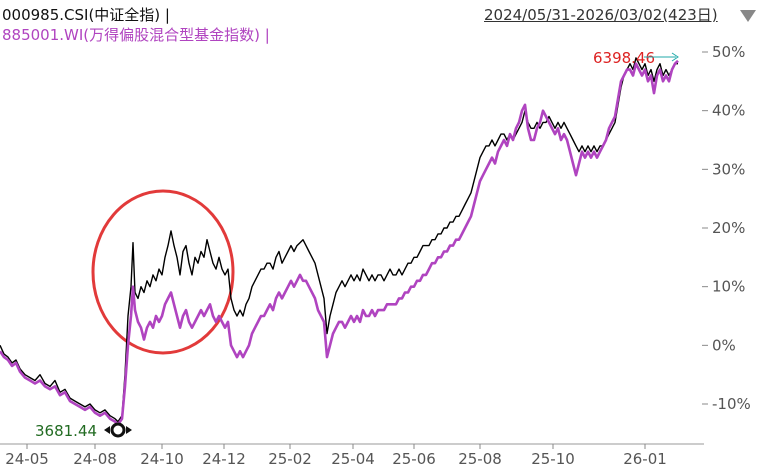 This screenshot has height=471, width=760. I want to click on triangle-down-icon, so click(748, 16).